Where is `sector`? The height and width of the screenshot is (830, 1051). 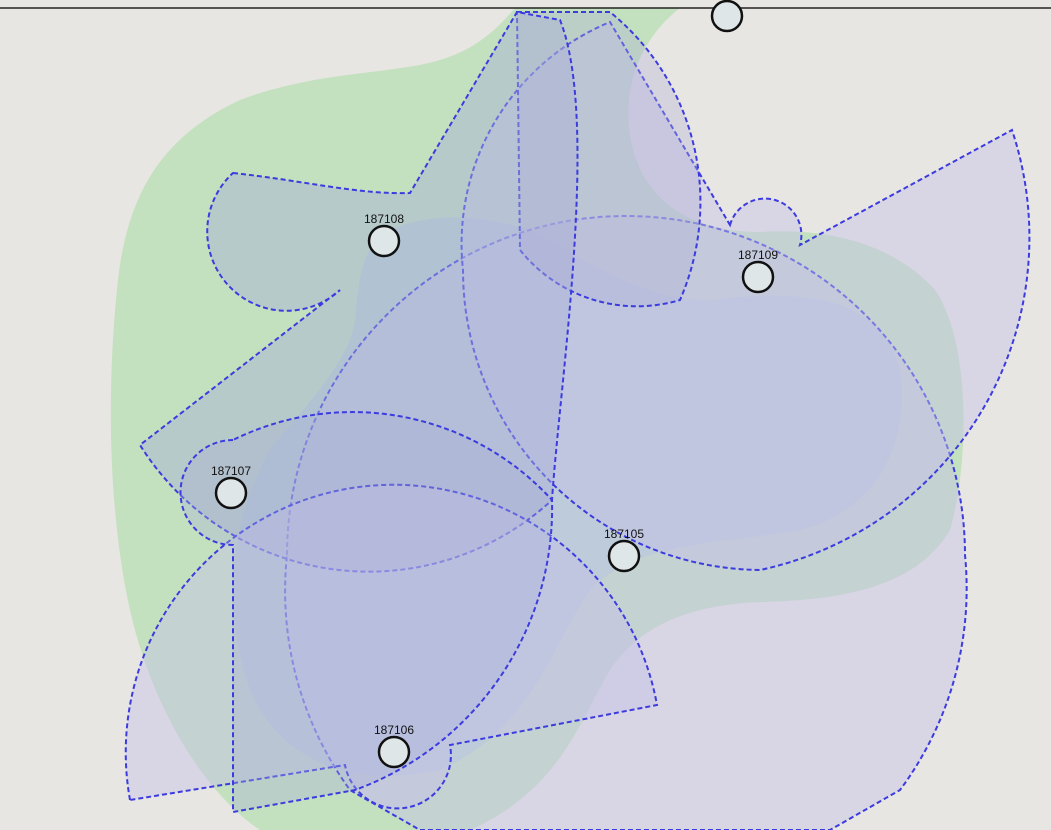 sector is located at coordinates (608, 159).